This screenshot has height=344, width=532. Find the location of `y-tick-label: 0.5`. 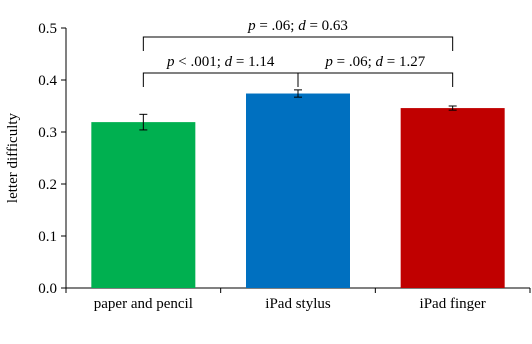

y-tick-label: 0.5 is located at coordinates (47, 29).